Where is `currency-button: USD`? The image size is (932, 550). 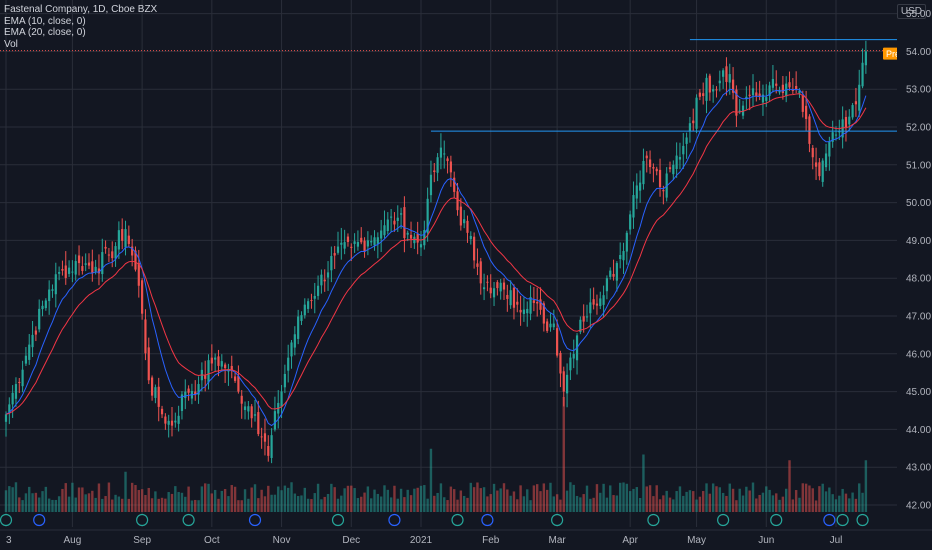 currency-button: USD is located at coordinates (911, 11).